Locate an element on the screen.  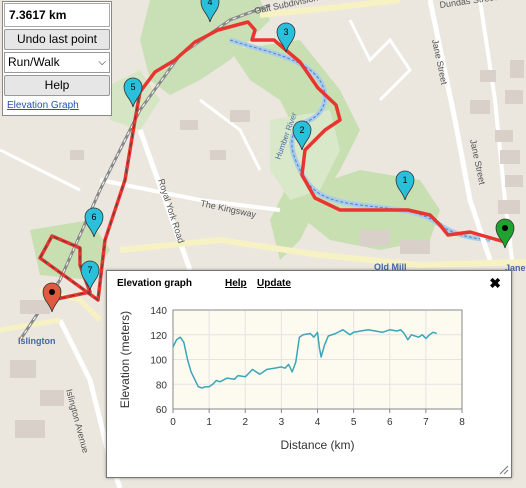
mode-select: Run/Walk ⌵ is located at coordinates (57, 62).